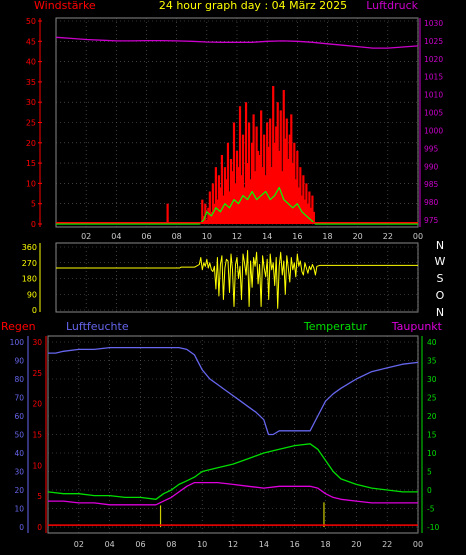  What do you see at coordinates (39, 496) in the screenshot?
I see `chart3-rain-tick-label: 5` at bounding box center [39, 496].